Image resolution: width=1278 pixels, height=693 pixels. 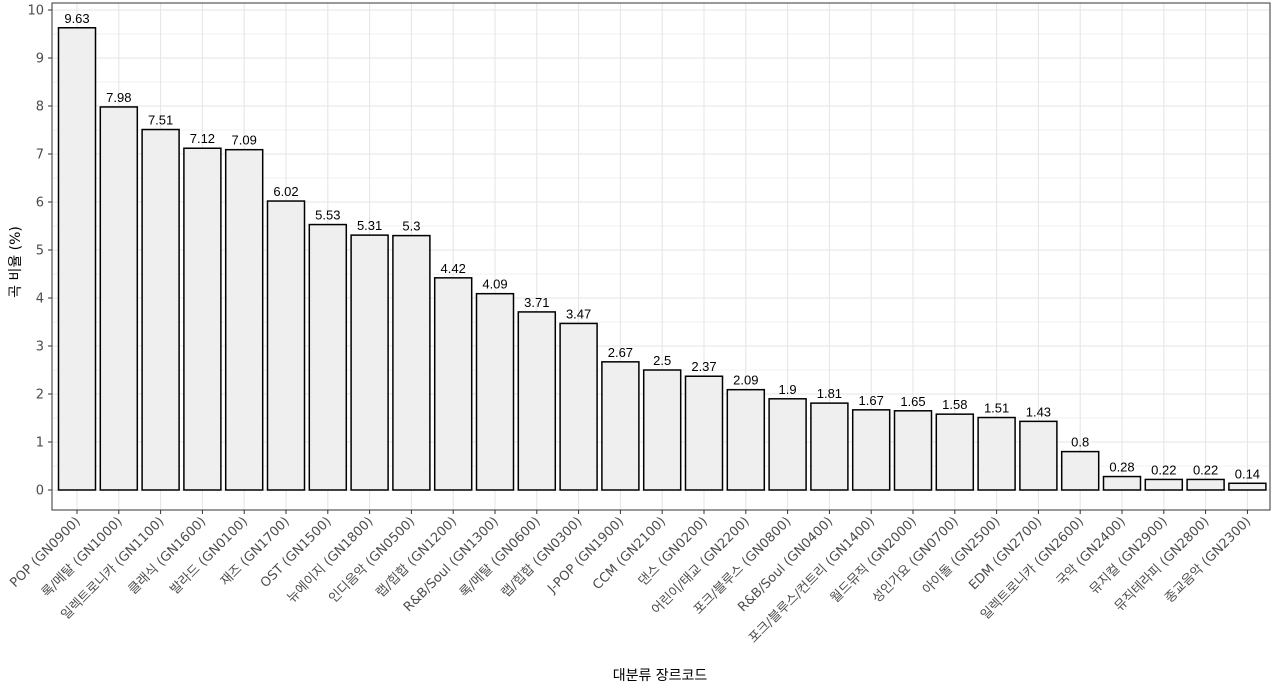 What do you see at coordinates (40, 491) in the screenshot?
I see `y-tick-label: 0` at bounding box center [40, 491].